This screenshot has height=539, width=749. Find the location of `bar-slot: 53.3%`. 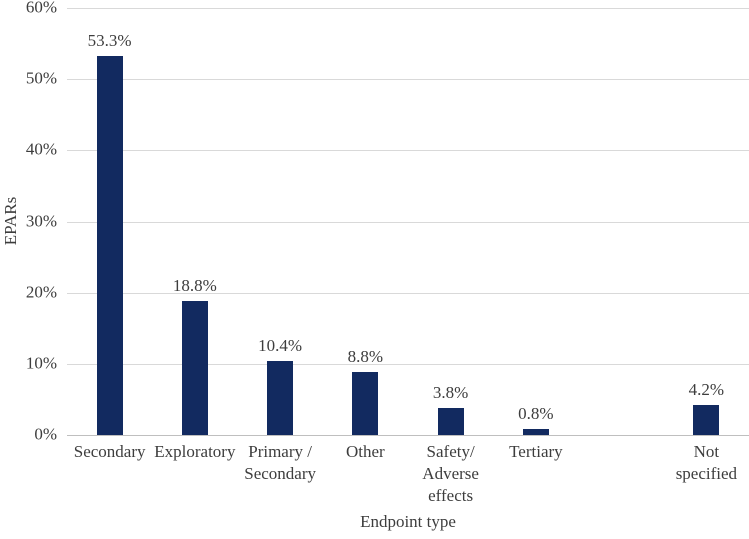

bar-slot: 53.3% is located at coordinates (109, 221).